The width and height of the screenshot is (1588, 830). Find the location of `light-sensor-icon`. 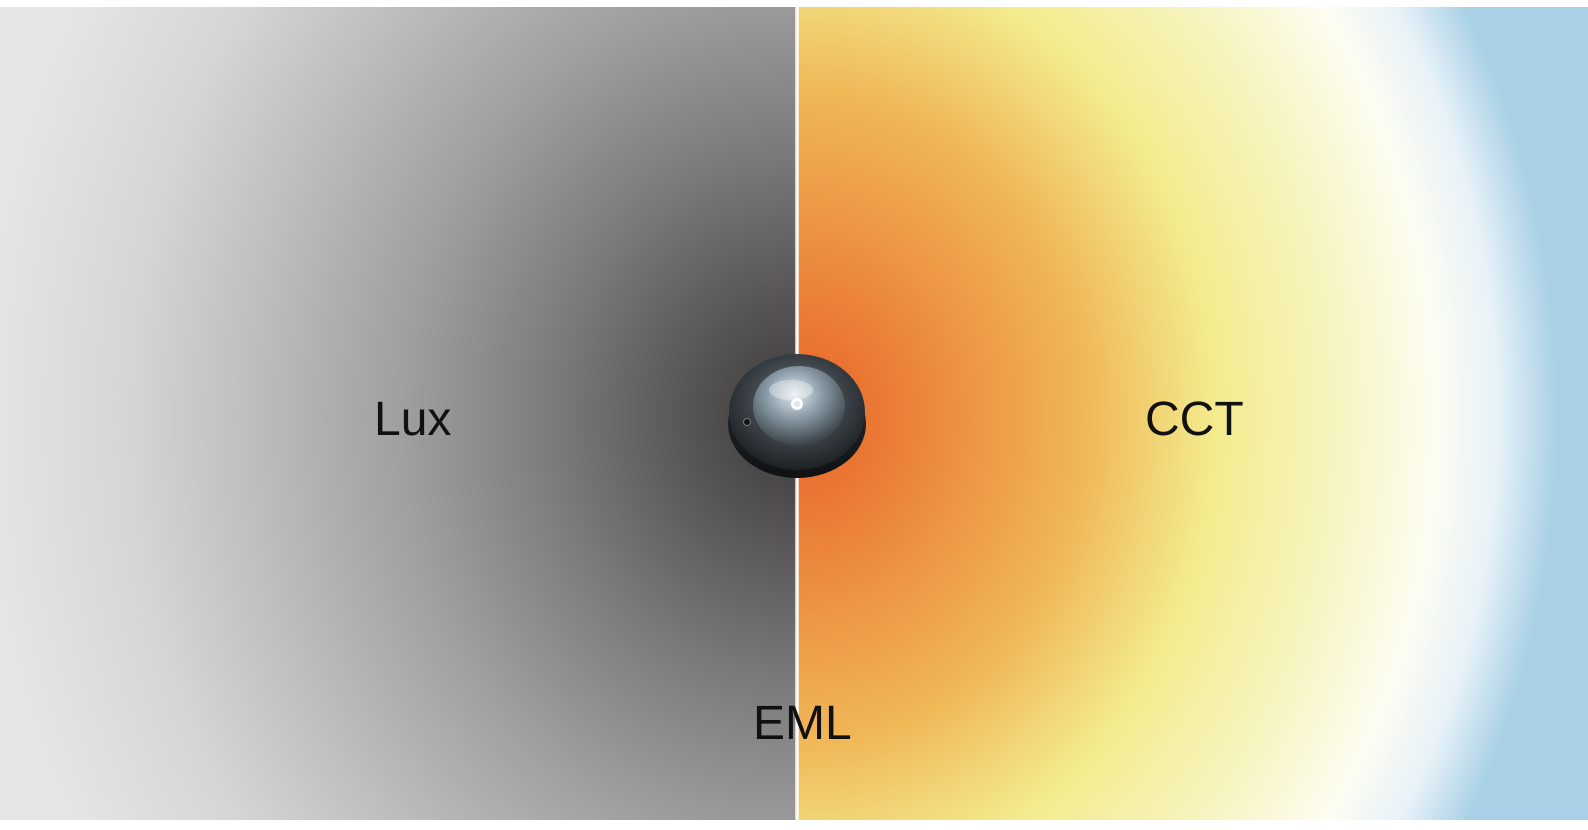

light-sensor-icon is located at coordinates (797, 416).